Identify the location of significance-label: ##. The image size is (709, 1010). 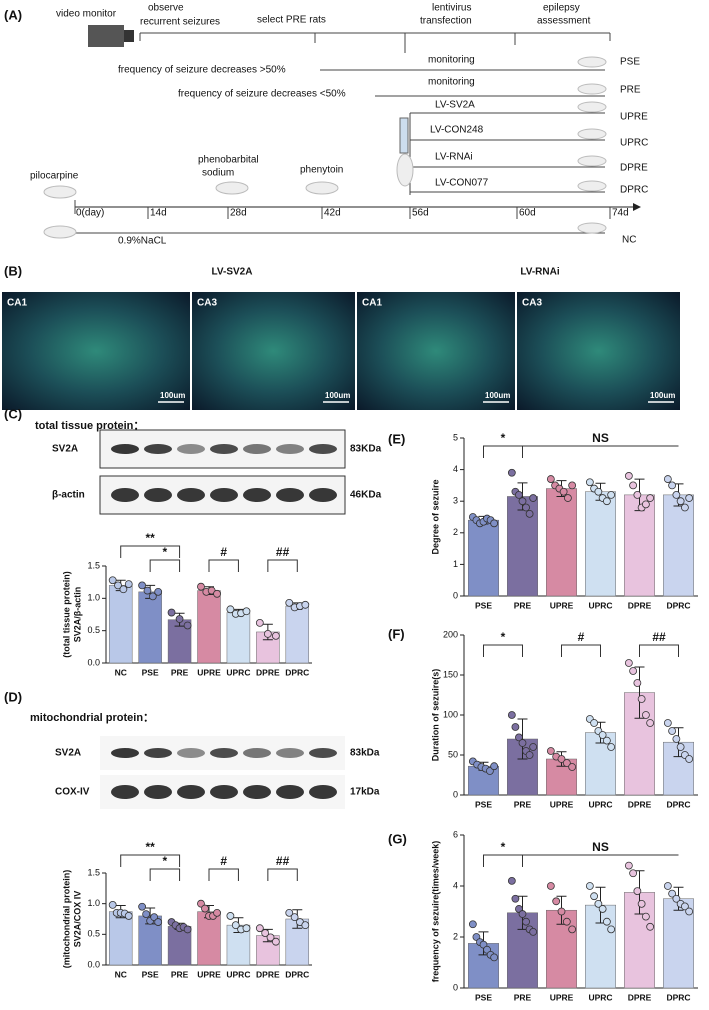
(659, 637).